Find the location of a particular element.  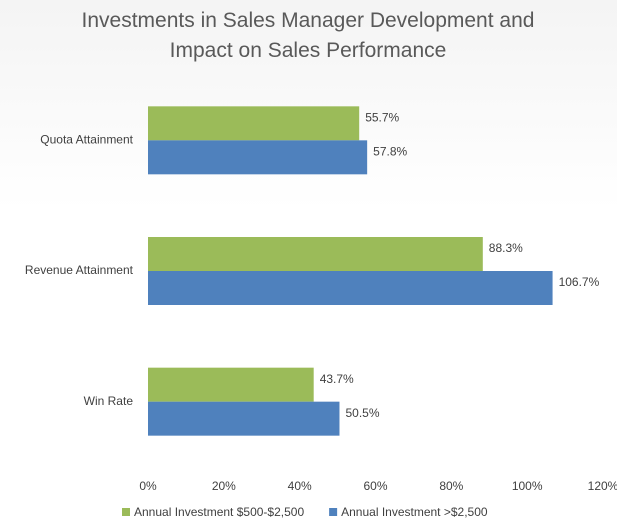

x-tick-label: 20% is located at coordinates (224, 486).